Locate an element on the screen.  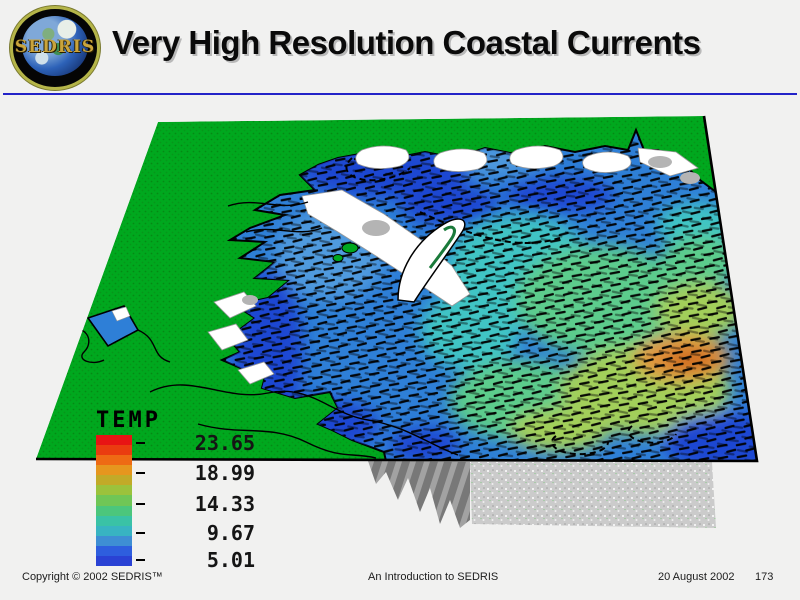
tick-value: 5.01 is located at coordinates (230, 560).